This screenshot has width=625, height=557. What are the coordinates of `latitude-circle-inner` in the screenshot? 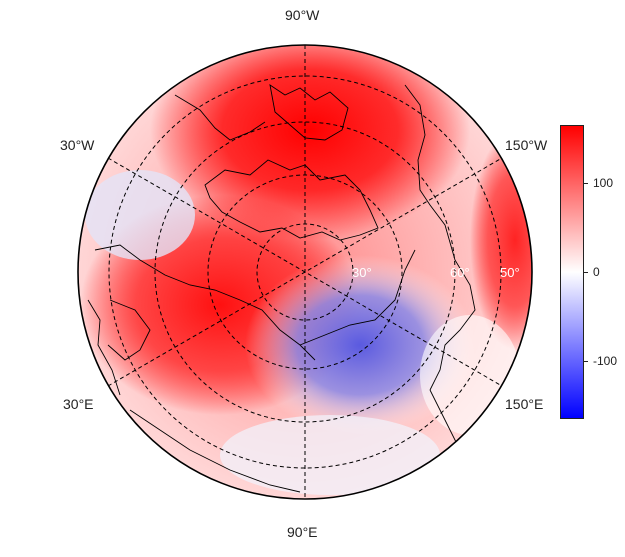 It's located at (305, 272).